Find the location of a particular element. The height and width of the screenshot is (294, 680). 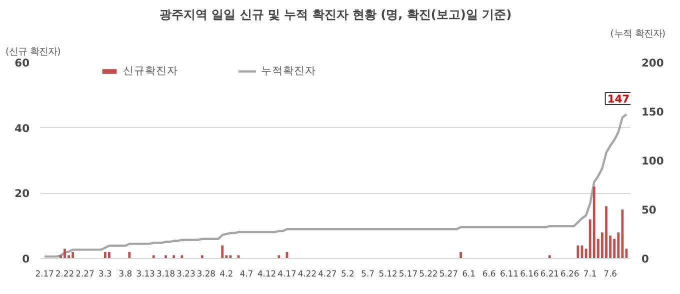

y-axis-title: (신규 확진자) is located at coordinates (33, 52).